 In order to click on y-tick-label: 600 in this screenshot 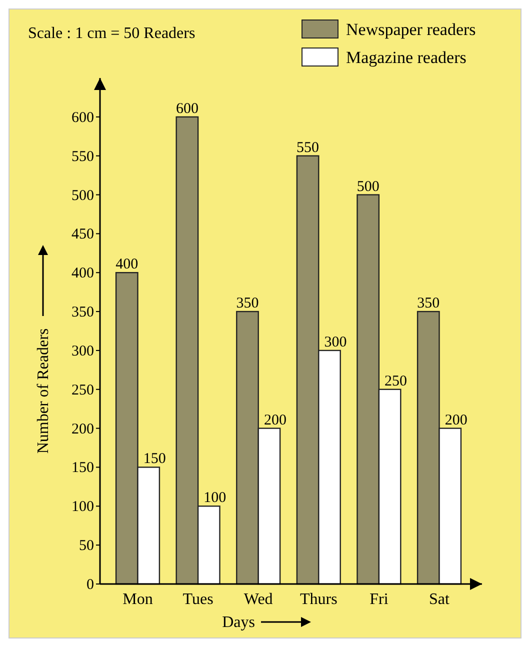, I will do `click(83, 118)`.